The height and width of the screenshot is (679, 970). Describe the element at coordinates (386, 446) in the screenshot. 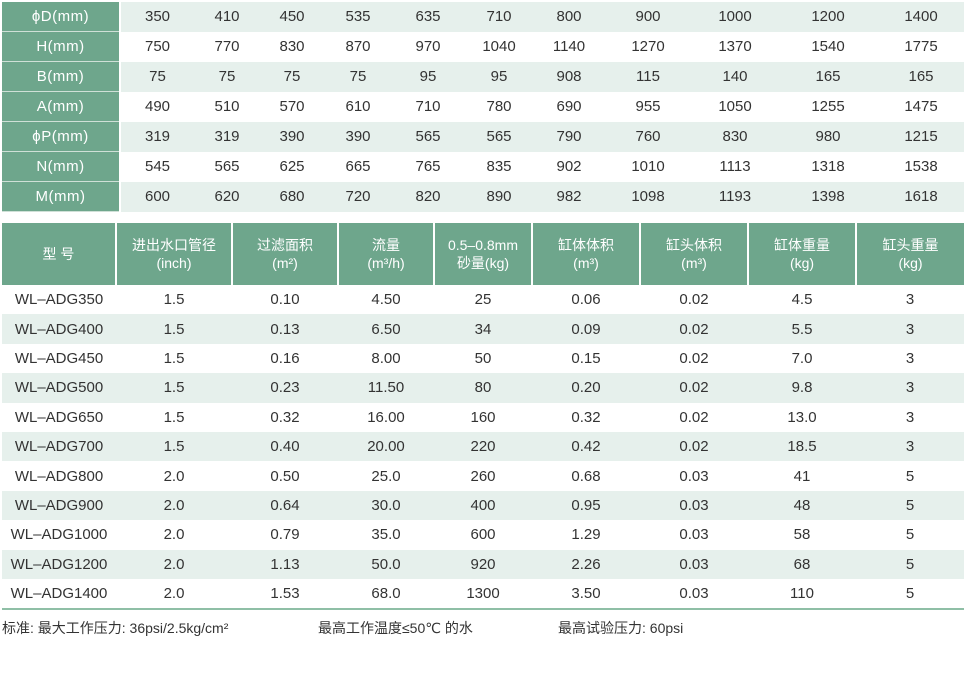

I see `spec-cell: 20.00` at that location.